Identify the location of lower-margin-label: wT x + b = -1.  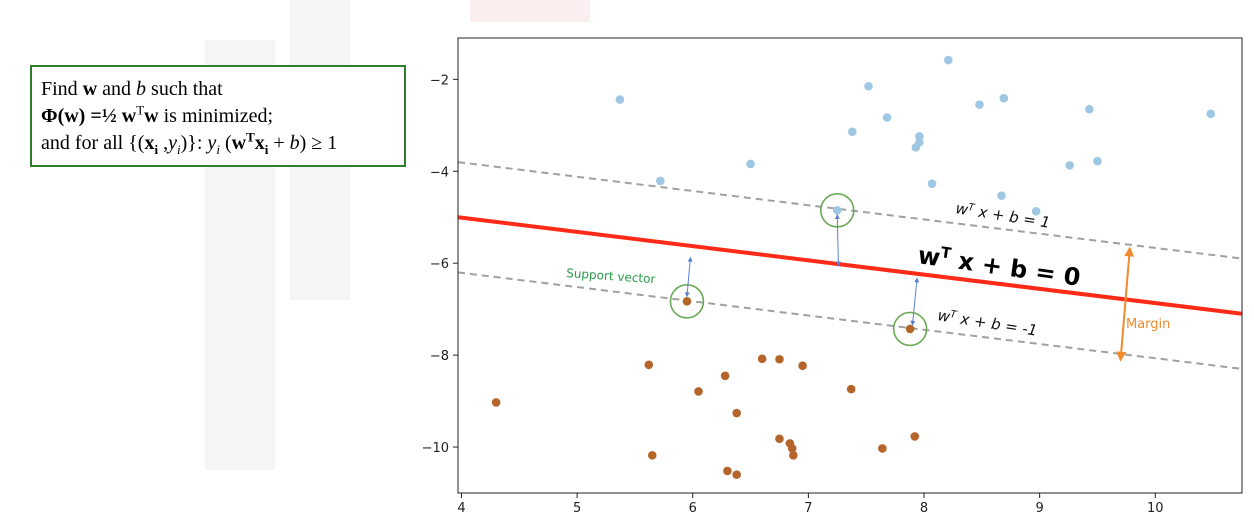
(987, 323).